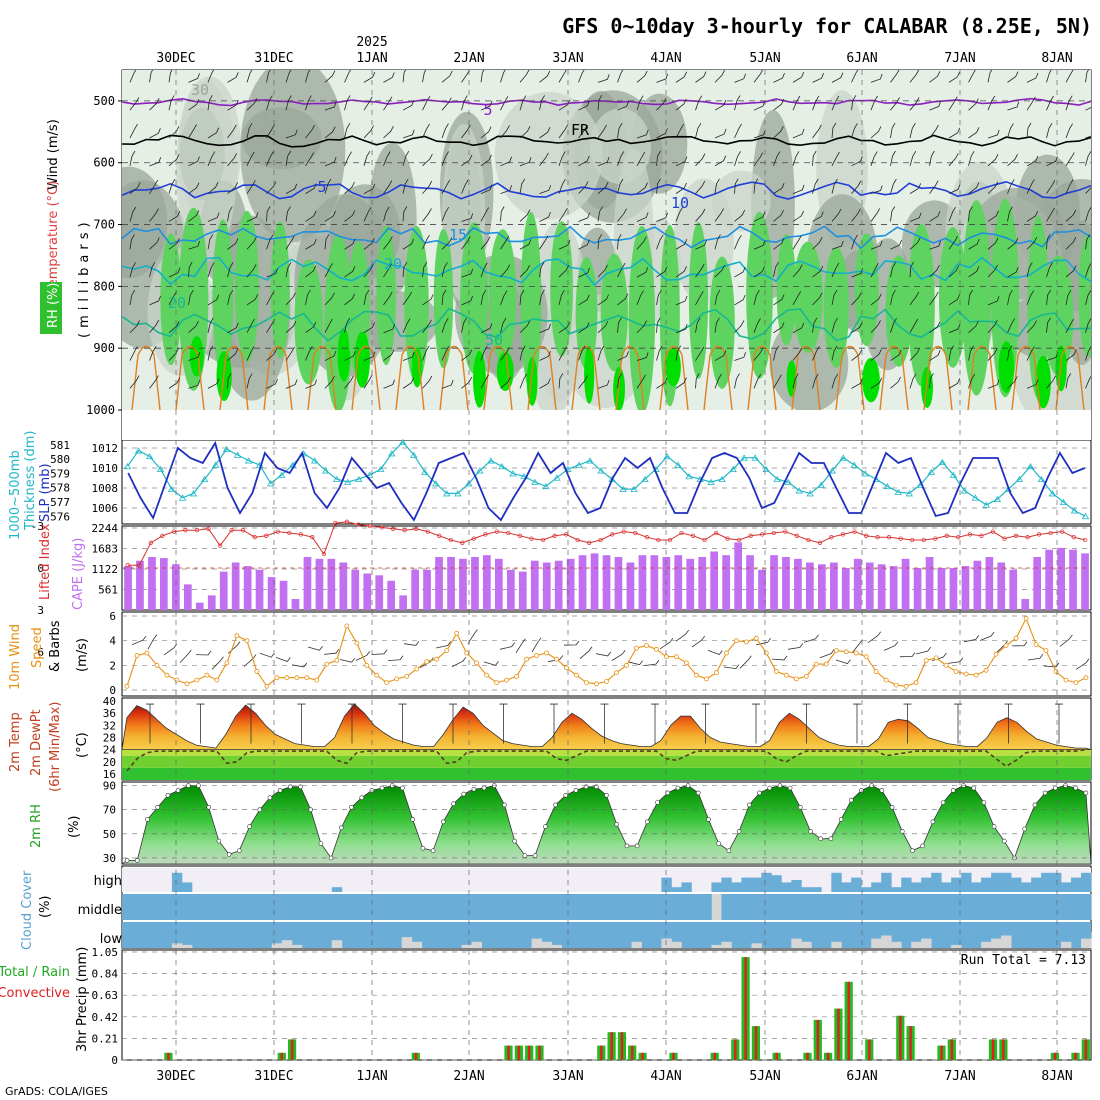  I want to click on contour-label: 10, so click(680, 203).